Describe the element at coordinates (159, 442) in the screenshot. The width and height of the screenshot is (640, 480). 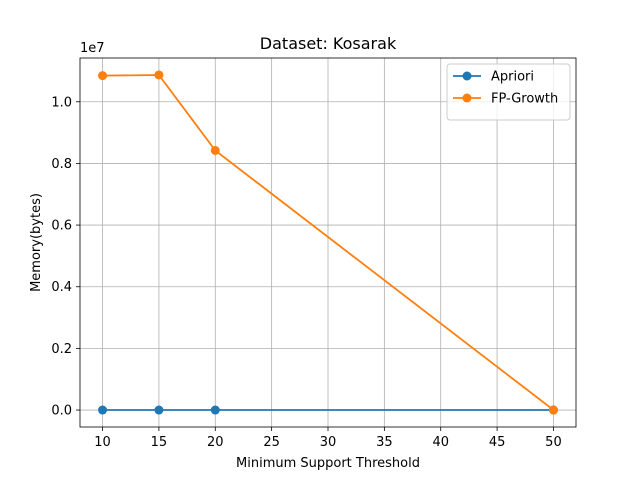
I see `x-tick-label: 15` at that location.